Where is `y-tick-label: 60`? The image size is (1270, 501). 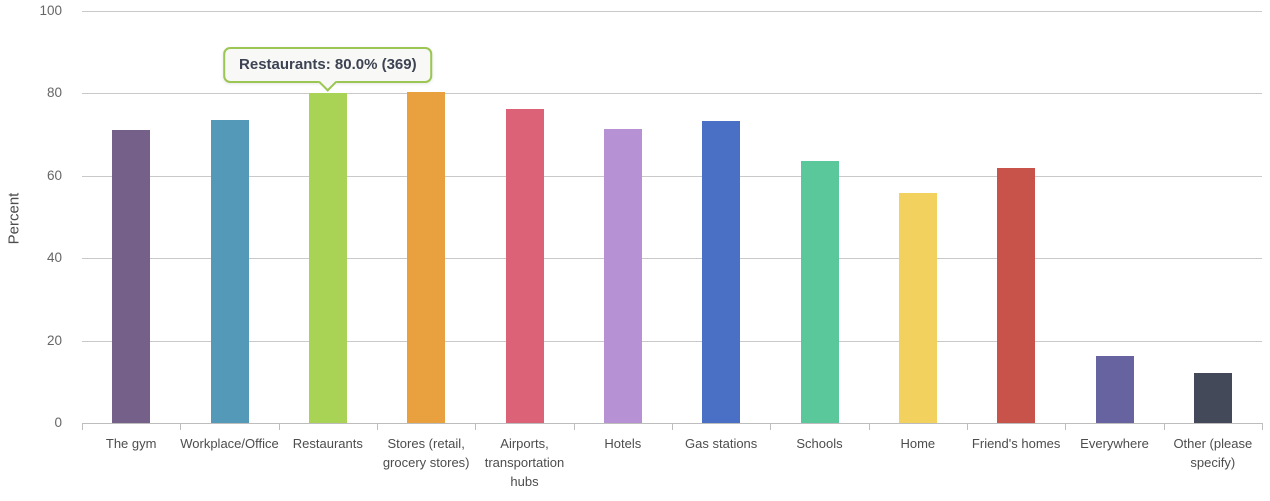
y-tick-label: 60 is located at coordinates (54, 175).